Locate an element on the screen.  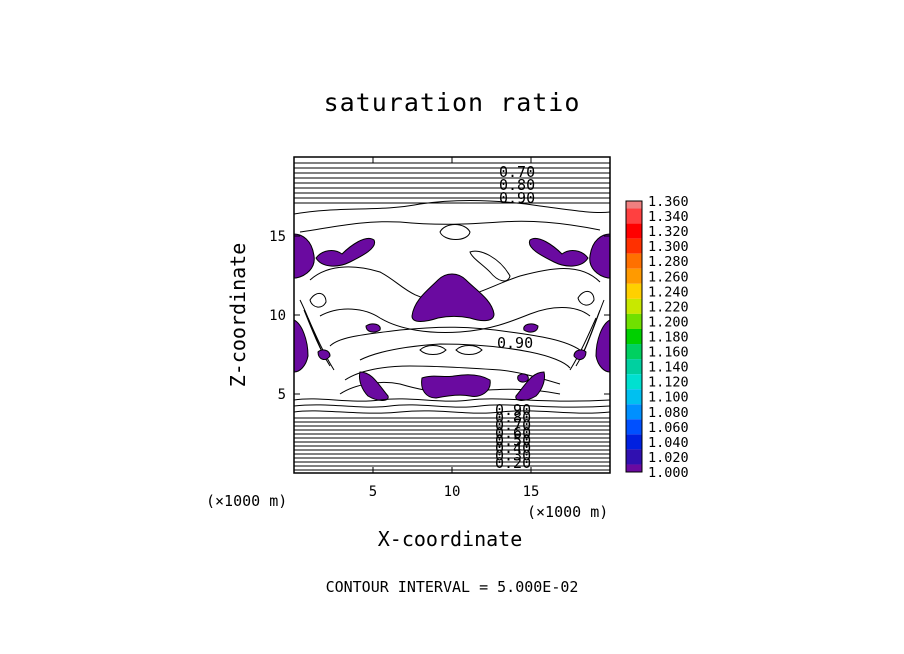
chart-title: saturation ratio is located at coordinates (452, 102).